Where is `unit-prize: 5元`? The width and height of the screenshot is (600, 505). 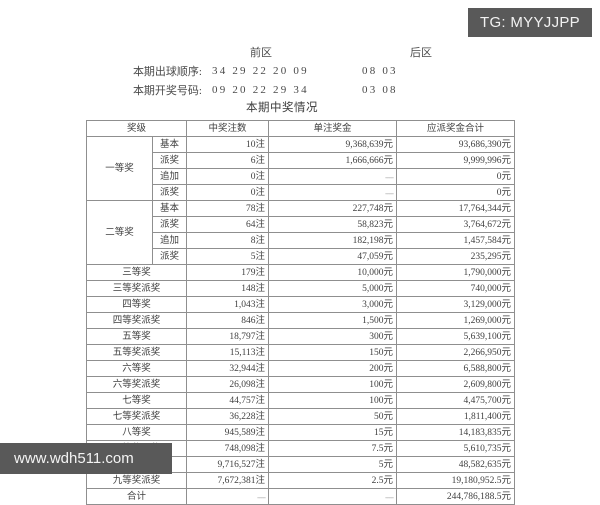
unit-prize: 5元 is located at coordinates (333, 464).